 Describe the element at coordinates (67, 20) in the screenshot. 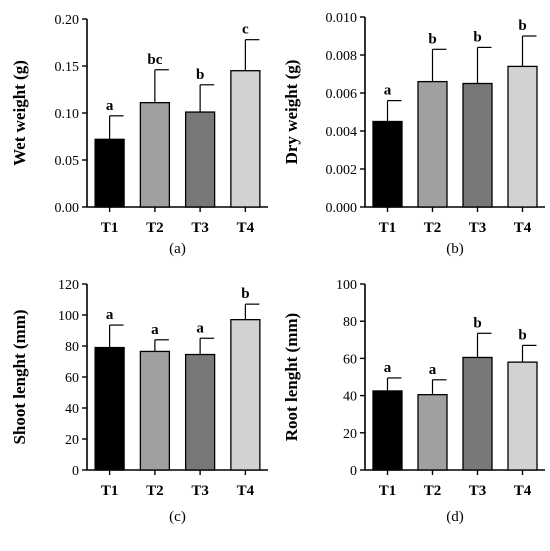

I see `y-tick-label: 0.20` at that location.